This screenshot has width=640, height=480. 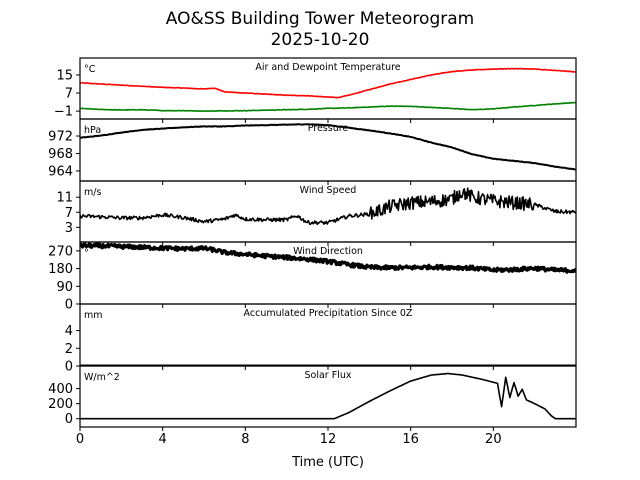 What do you see at coordinates (92, 130) in the screenshot?
I see `panel-unit-label: hPa` at bounding box center [92, 130].